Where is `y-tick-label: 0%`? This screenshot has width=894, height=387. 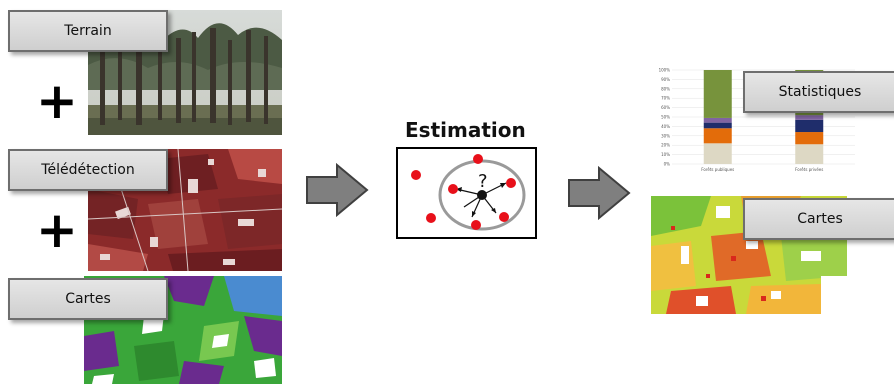 y-tick-label: 0% is located at coordinates (667, 164).